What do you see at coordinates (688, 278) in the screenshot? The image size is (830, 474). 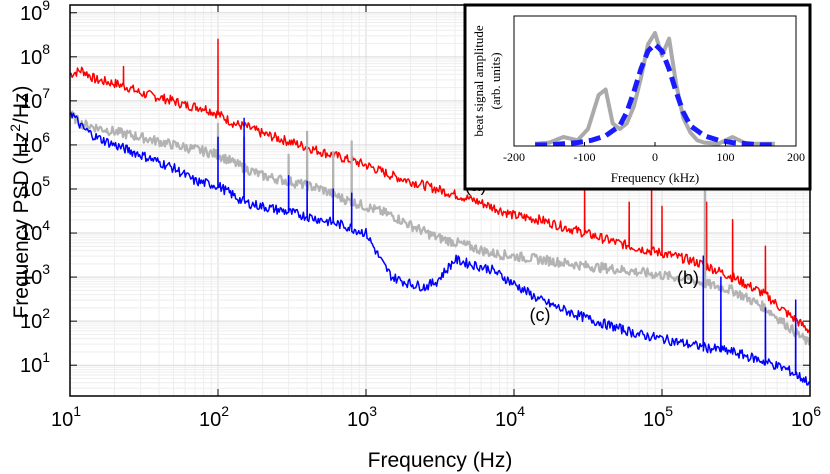 I see `series-label-b: (b)` at bounding box center [688, 278].